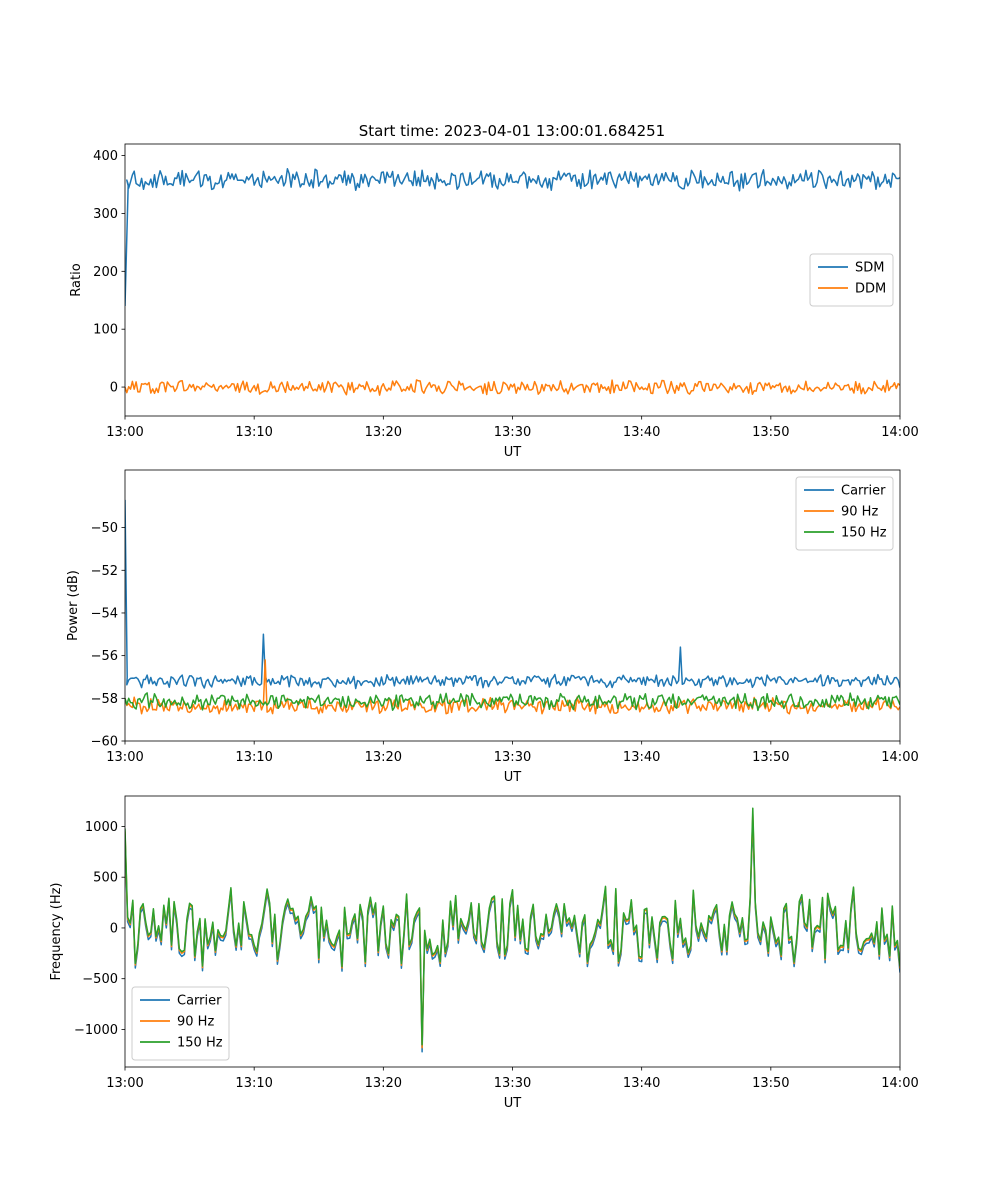 This screenshot has height=1200, width=1000. What do you see at coordinates (100, 979) in the screenshot?
I see `y-tick-label: −500` at bounding box center [100, 979].